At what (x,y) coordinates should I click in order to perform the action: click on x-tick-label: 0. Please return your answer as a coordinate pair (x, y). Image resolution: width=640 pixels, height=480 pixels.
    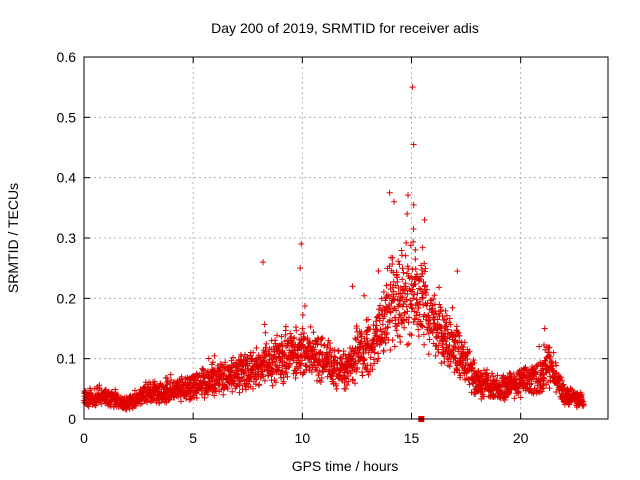
    Looking at the image, I should click on (84, 438).